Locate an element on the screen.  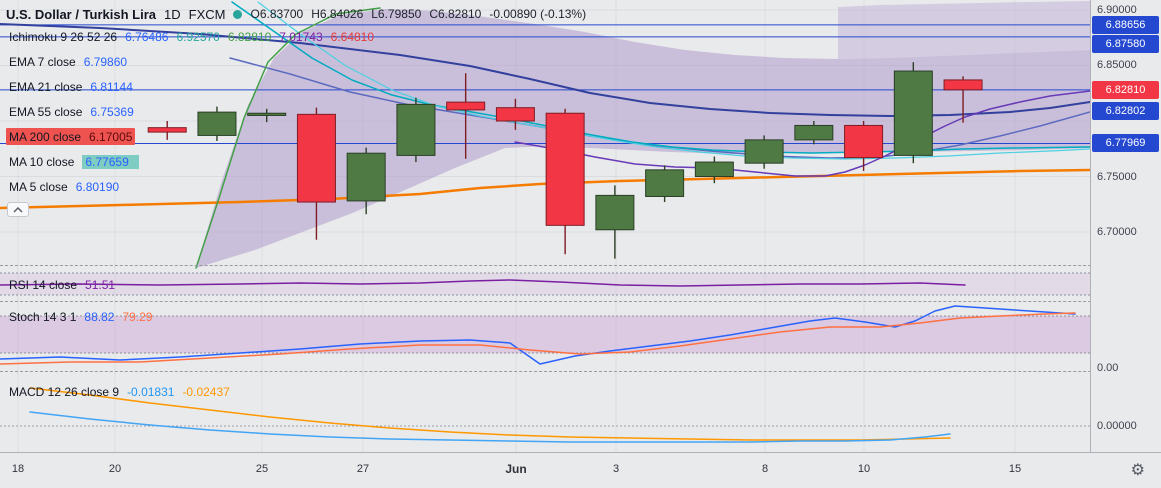
indicator-label: EMA 21 close is located at coordinates (46, 86).